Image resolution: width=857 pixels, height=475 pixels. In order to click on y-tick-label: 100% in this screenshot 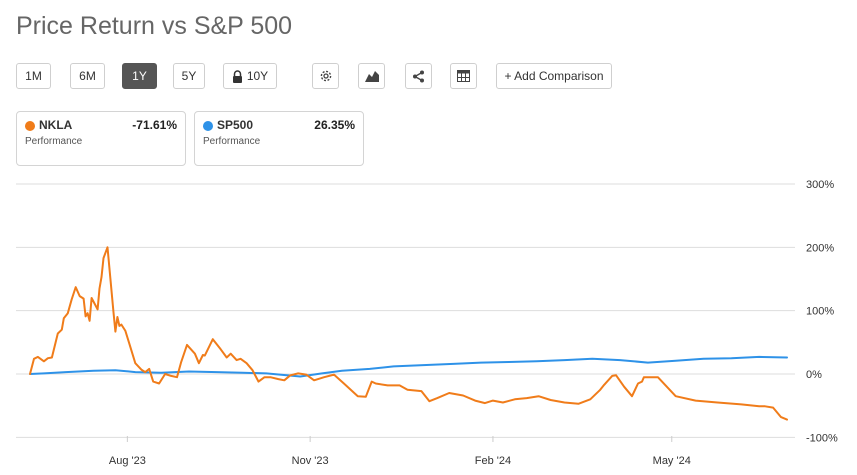, I will do `click(820, 312)`.